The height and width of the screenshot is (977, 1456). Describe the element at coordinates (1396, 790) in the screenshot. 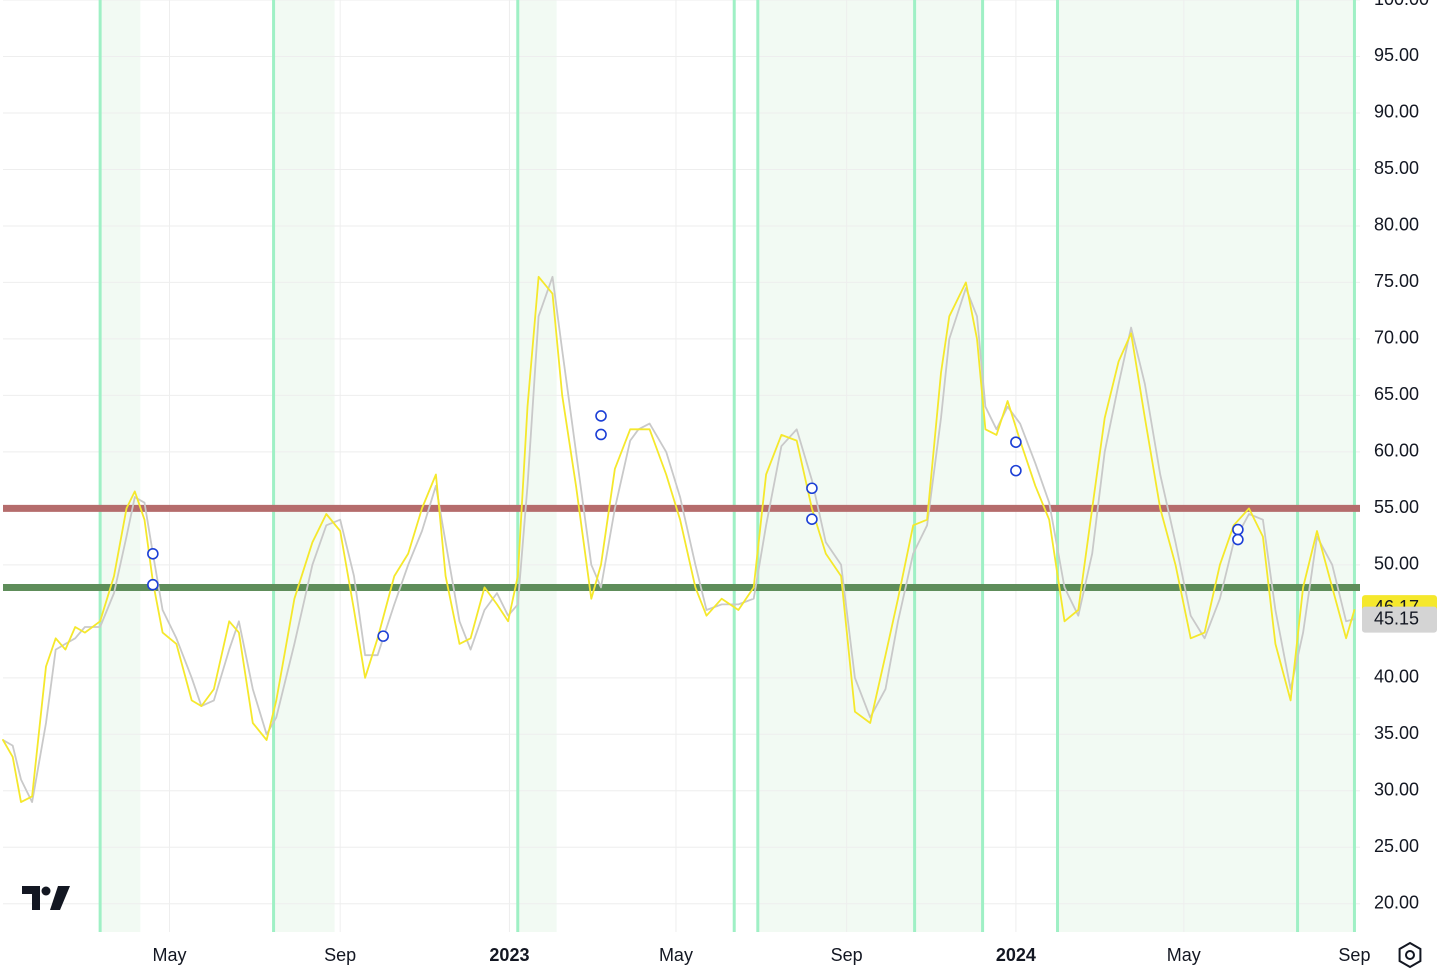

I see `y-tick-label: 30.00` at that location.